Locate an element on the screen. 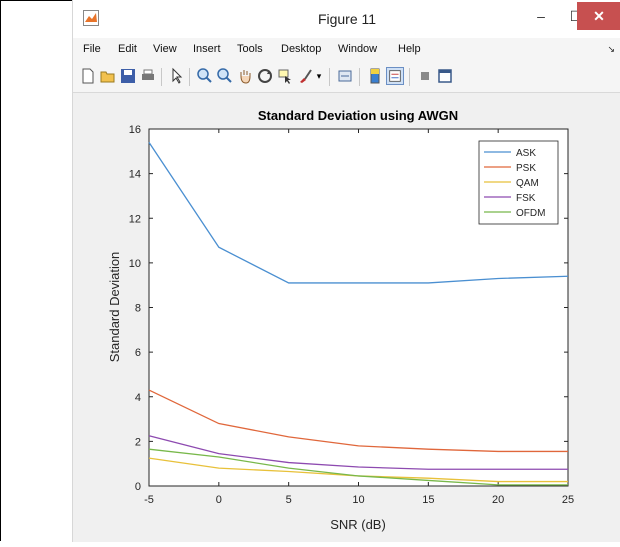  y-tick-label: 6 is located at coordinates (138, 353).